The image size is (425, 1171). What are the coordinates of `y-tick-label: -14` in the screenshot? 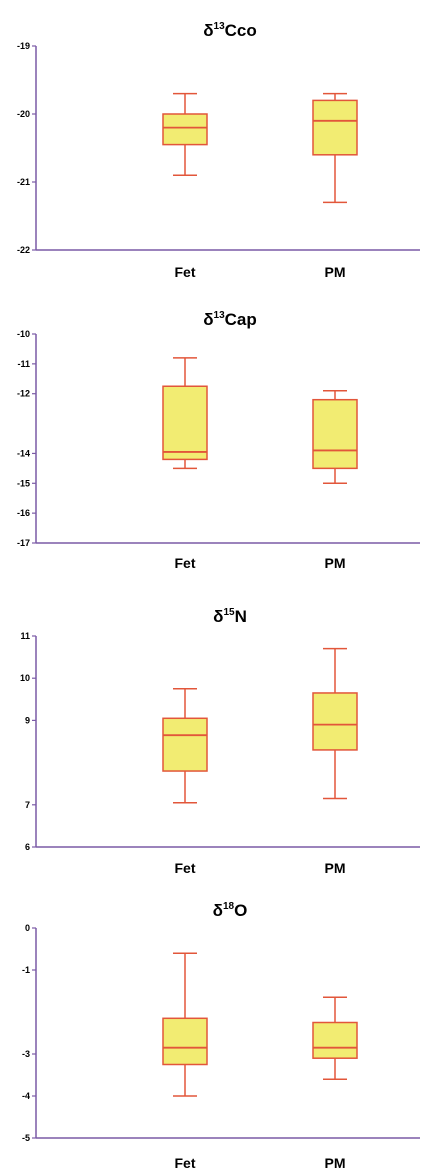 It's located at (23, 453).